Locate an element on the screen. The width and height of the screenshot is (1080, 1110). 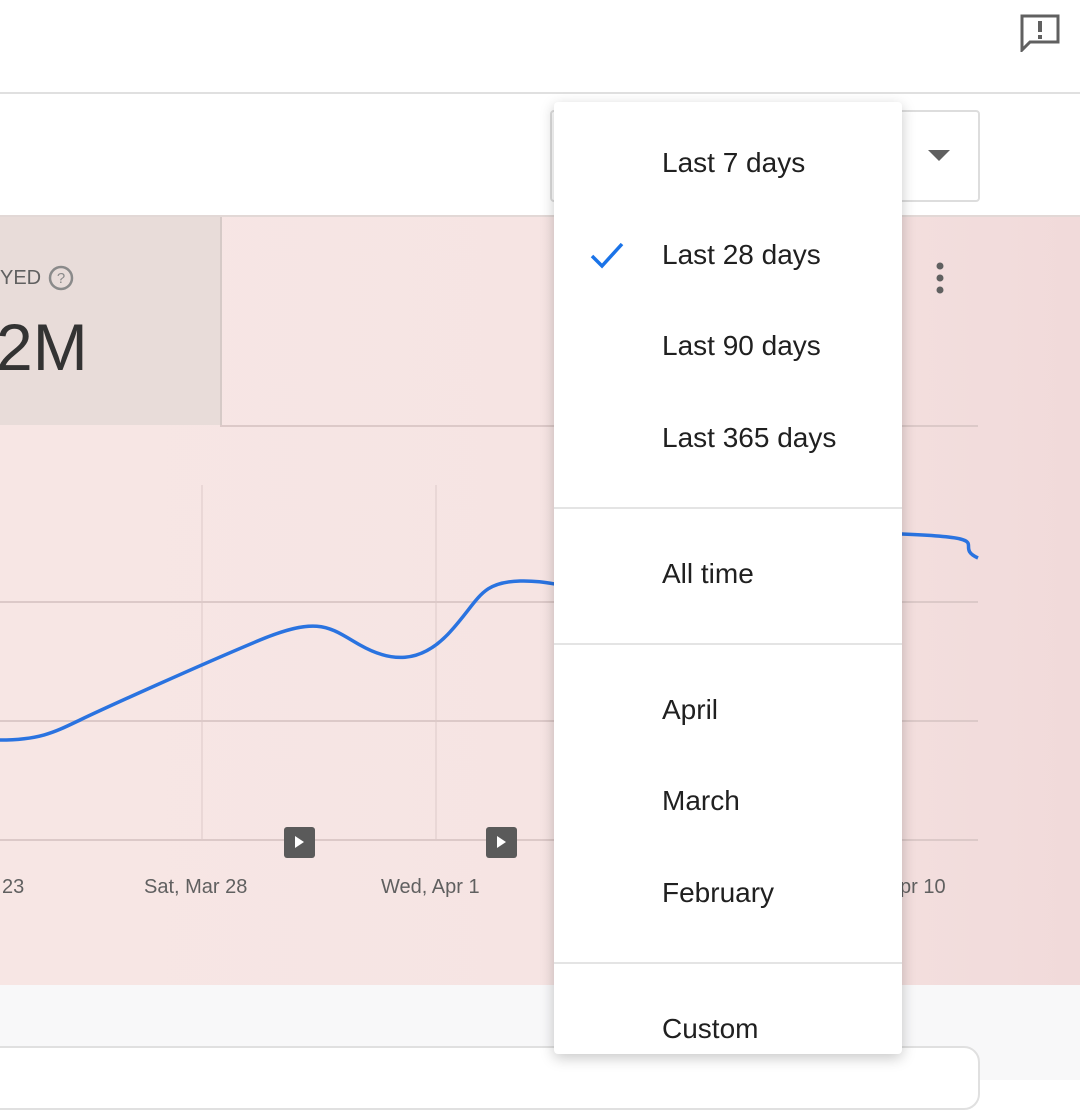
x-label: pr 10 is located at coordinates (923, 887).